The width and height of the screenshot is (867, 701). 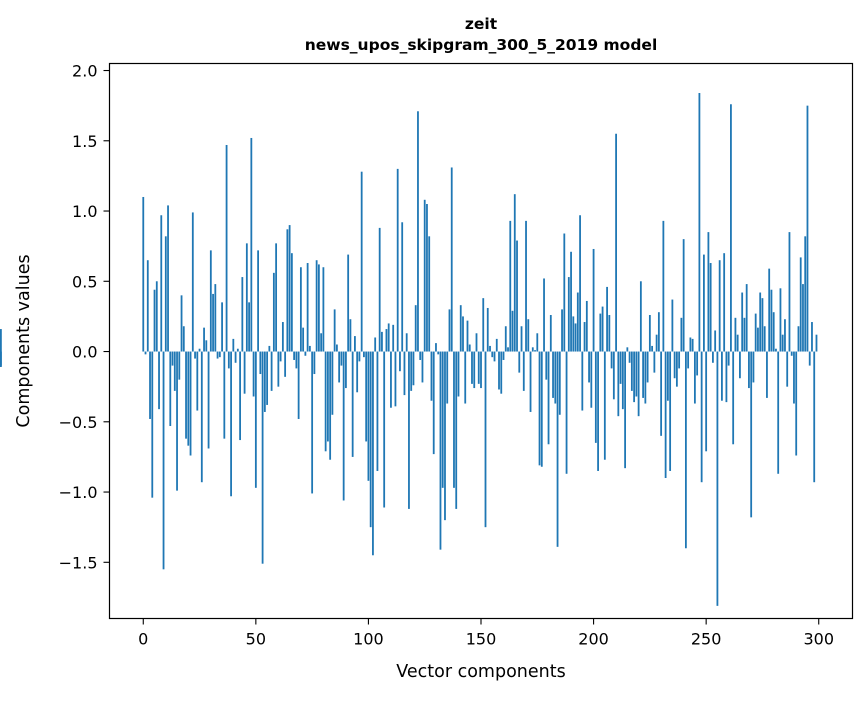 I want to click on x-tick-label-0: 0, so click(x=143, y=639).